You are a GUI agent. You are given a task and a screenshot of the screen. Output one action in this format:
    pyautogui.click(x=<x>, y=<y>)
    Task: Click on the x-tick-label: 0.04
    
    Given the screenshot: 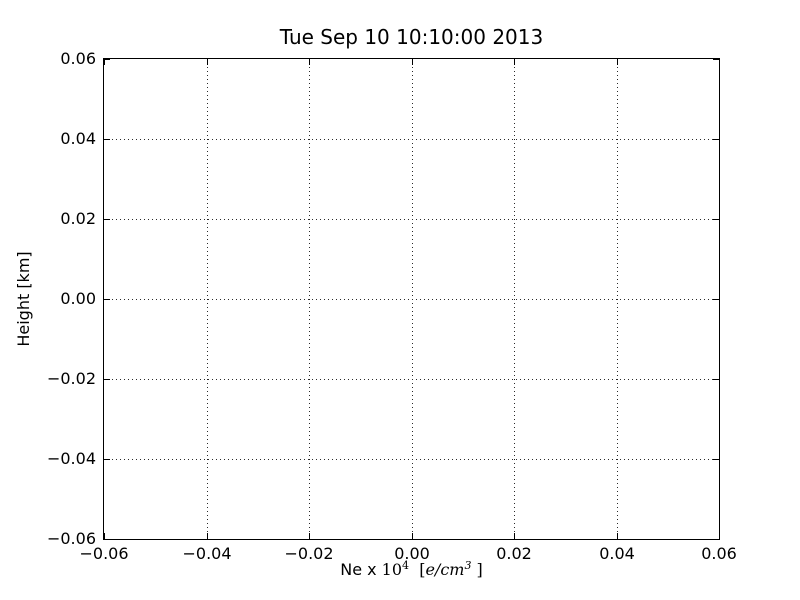 What is the action you would take?
    pyautogui.click(x=617, y=553)
    